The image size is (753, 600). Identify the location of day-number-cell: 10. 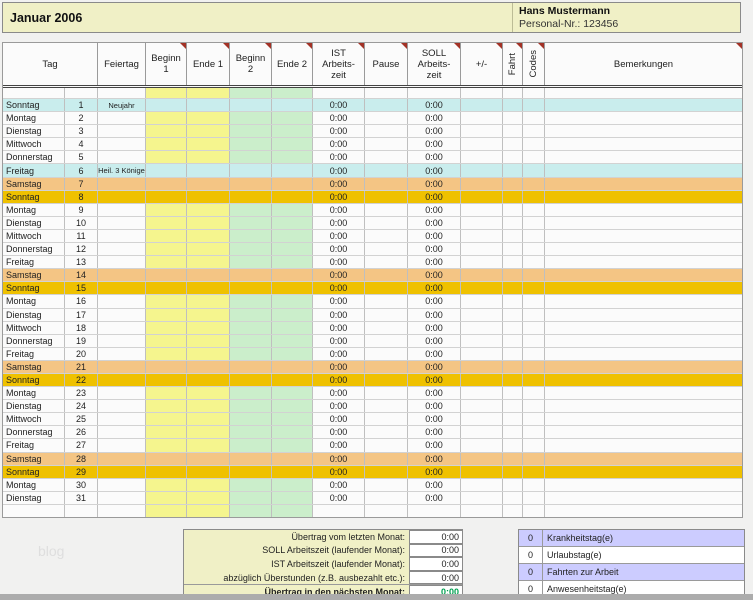
(81, 222).